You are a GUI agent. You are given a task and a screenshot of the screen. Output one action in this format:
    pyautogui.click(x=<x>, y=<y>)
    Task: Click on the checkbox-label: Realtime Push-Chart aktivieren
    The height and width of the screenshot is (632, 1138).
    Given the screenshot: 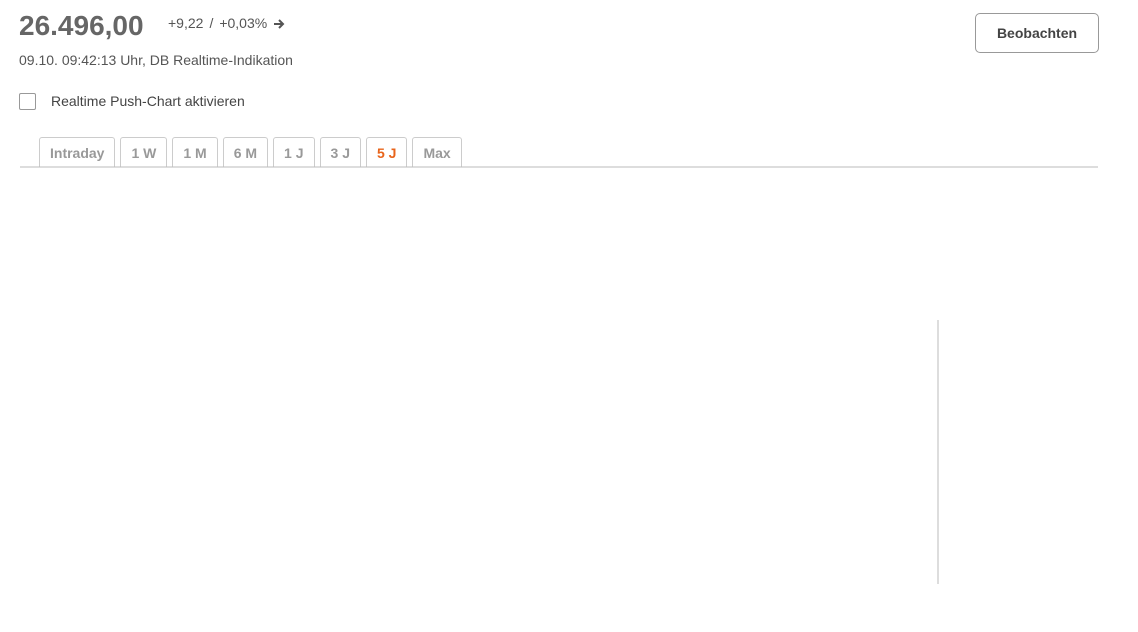 What is the action you would take?
    pyautogui.click(x=148, y=101)
    